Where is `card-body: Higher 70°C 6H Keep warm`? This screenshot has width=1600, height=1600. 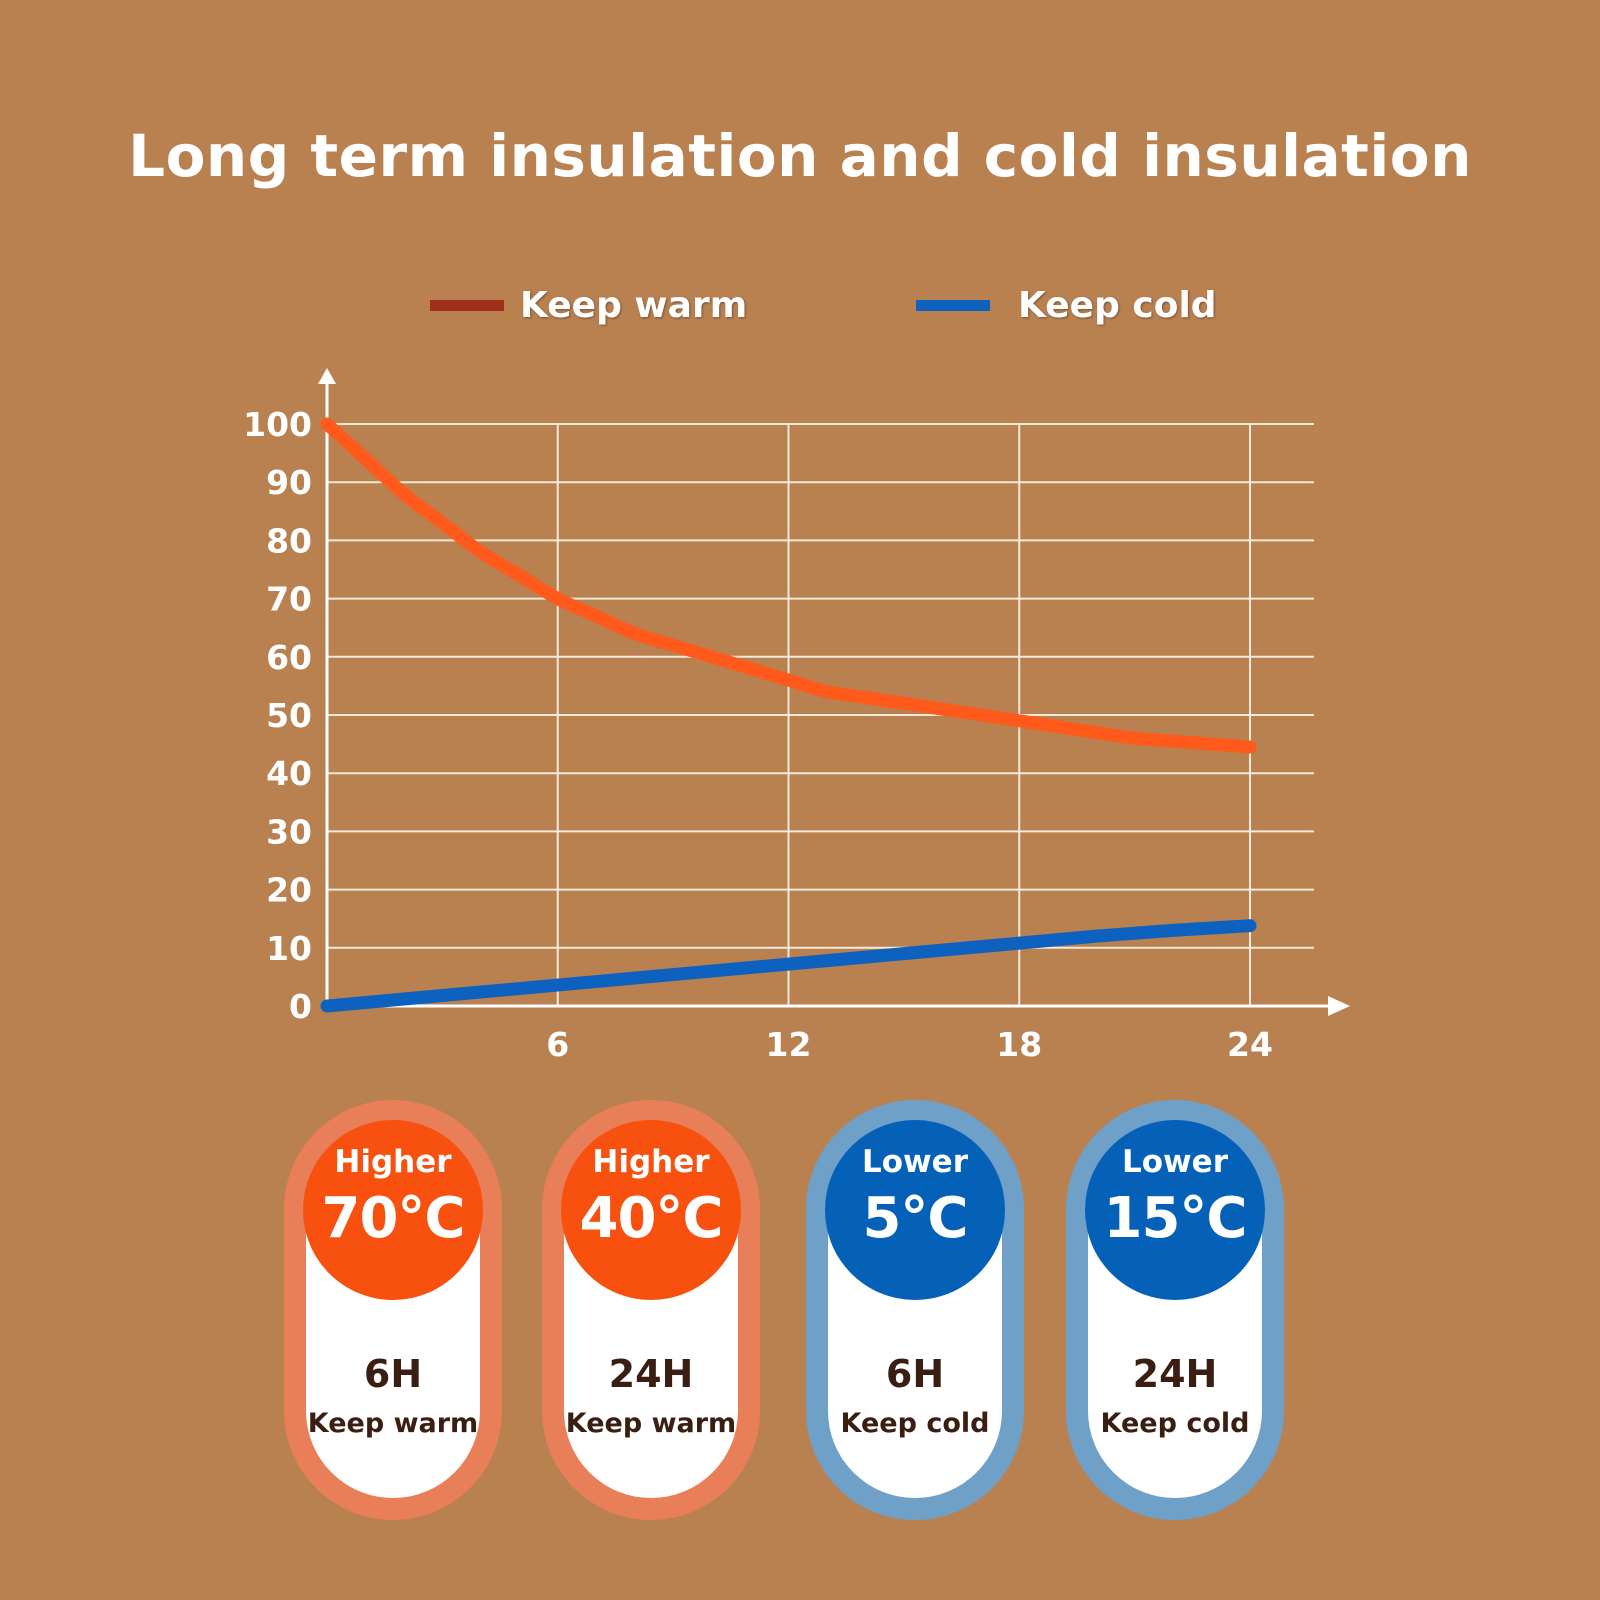 card-body: Higher 70°C 6H Keep warm is located at coordinates (393, 1309).